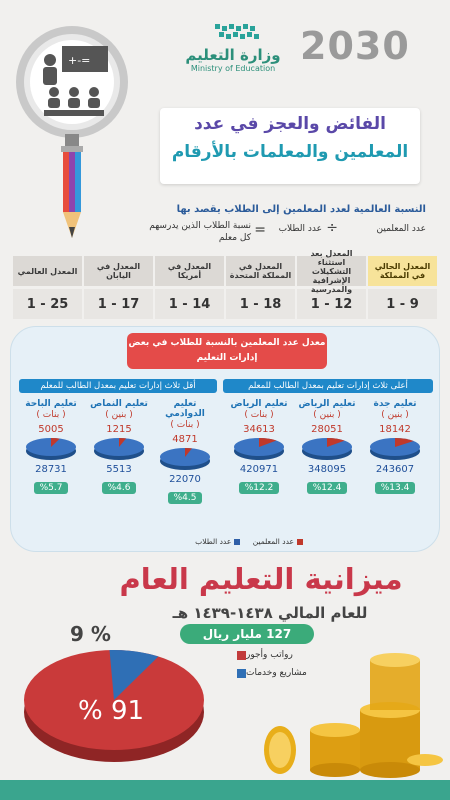 The image size is (450, 800). What do you see at coordinates (290, 124) in the screenshot?
I see `page-title-line1: الفائض والعجز في عدد` at bounding box center [290, 124].